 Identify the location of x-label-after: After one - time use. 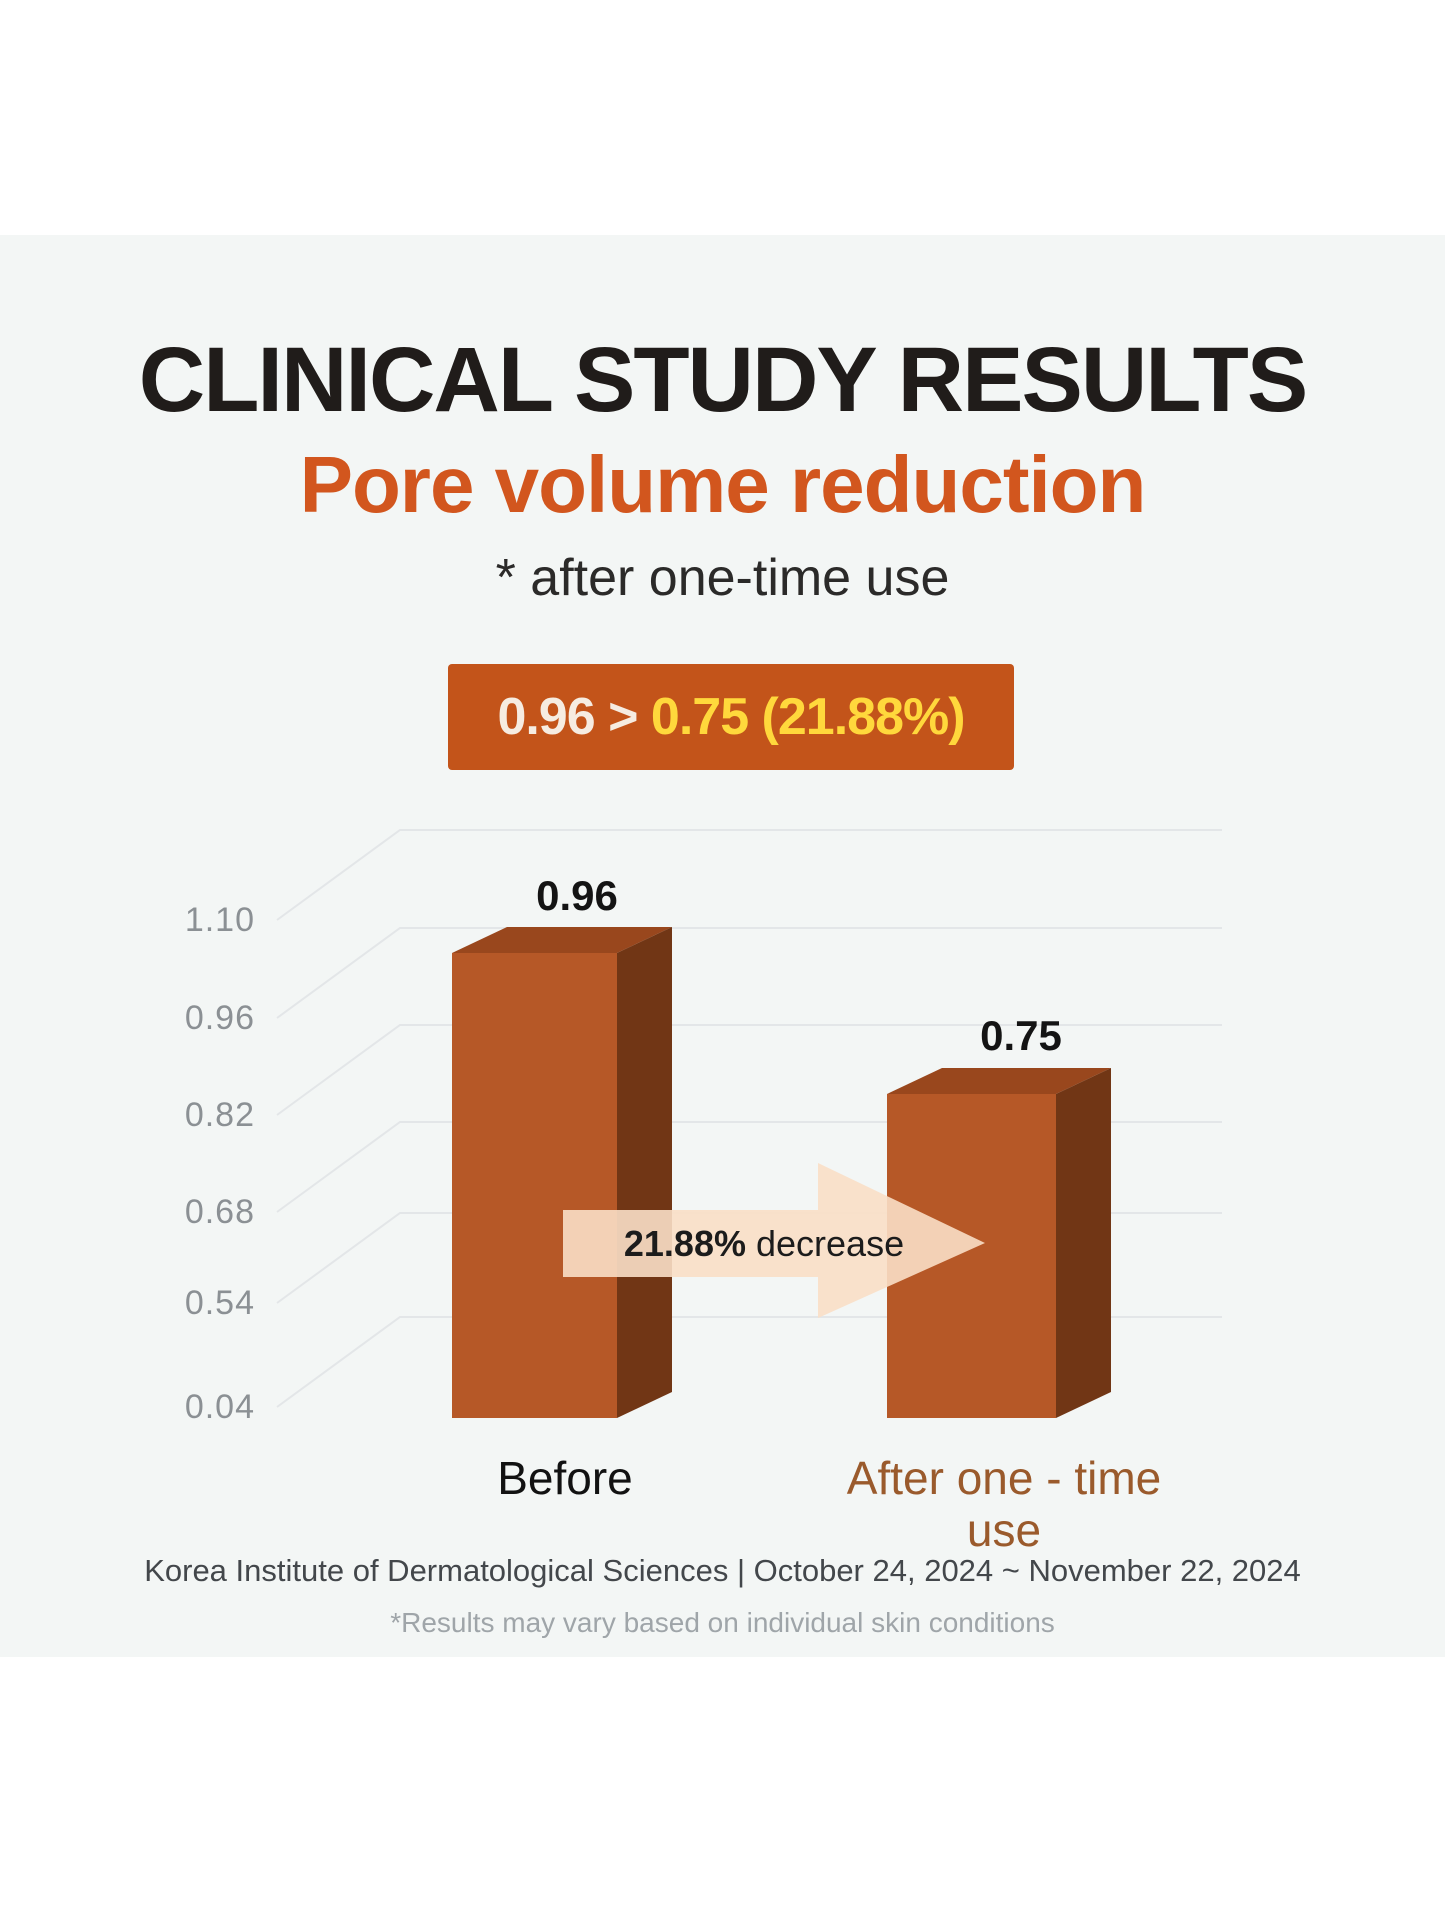
(1004, 1504).